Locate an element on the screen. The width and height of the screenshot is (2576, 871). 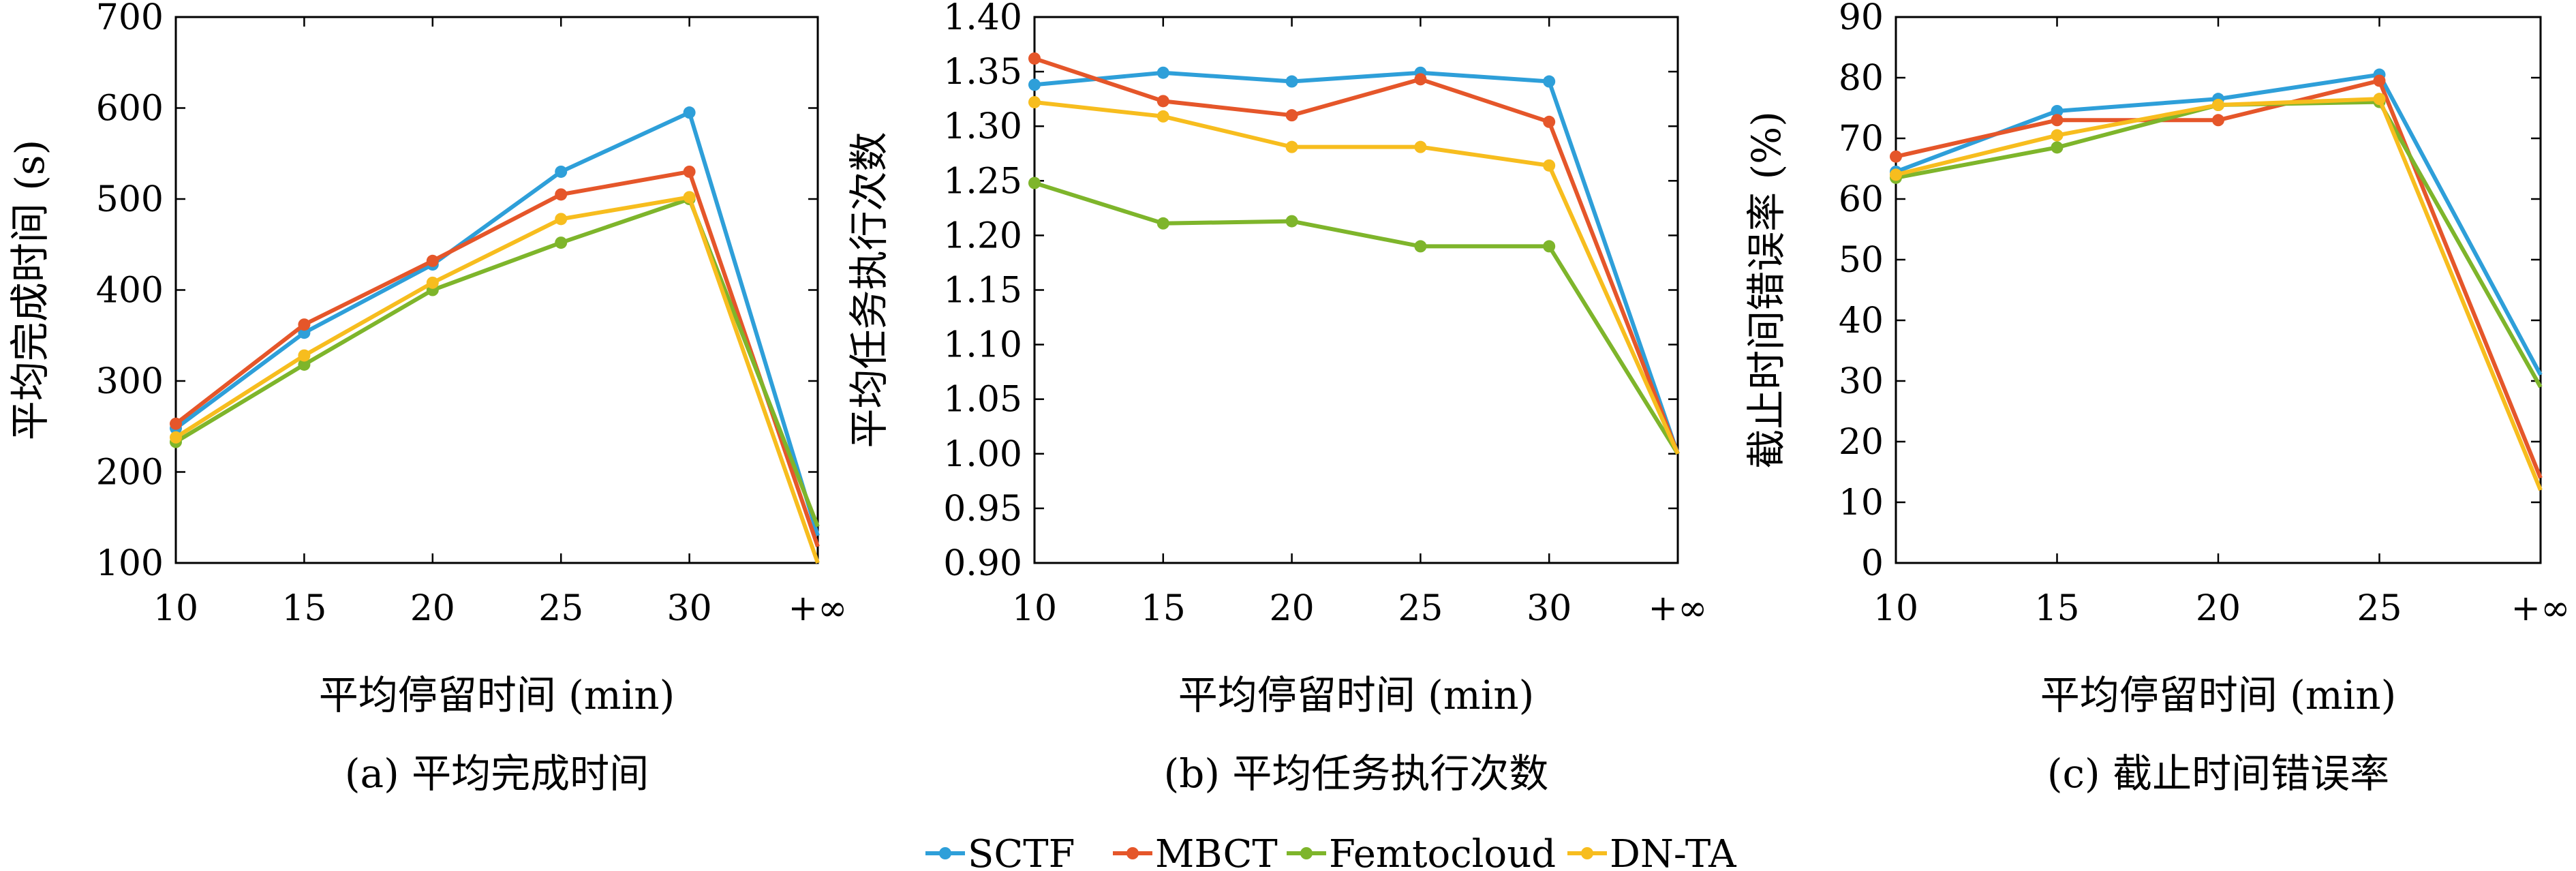
series-femtocloud is located at coordinates (1354, 316).